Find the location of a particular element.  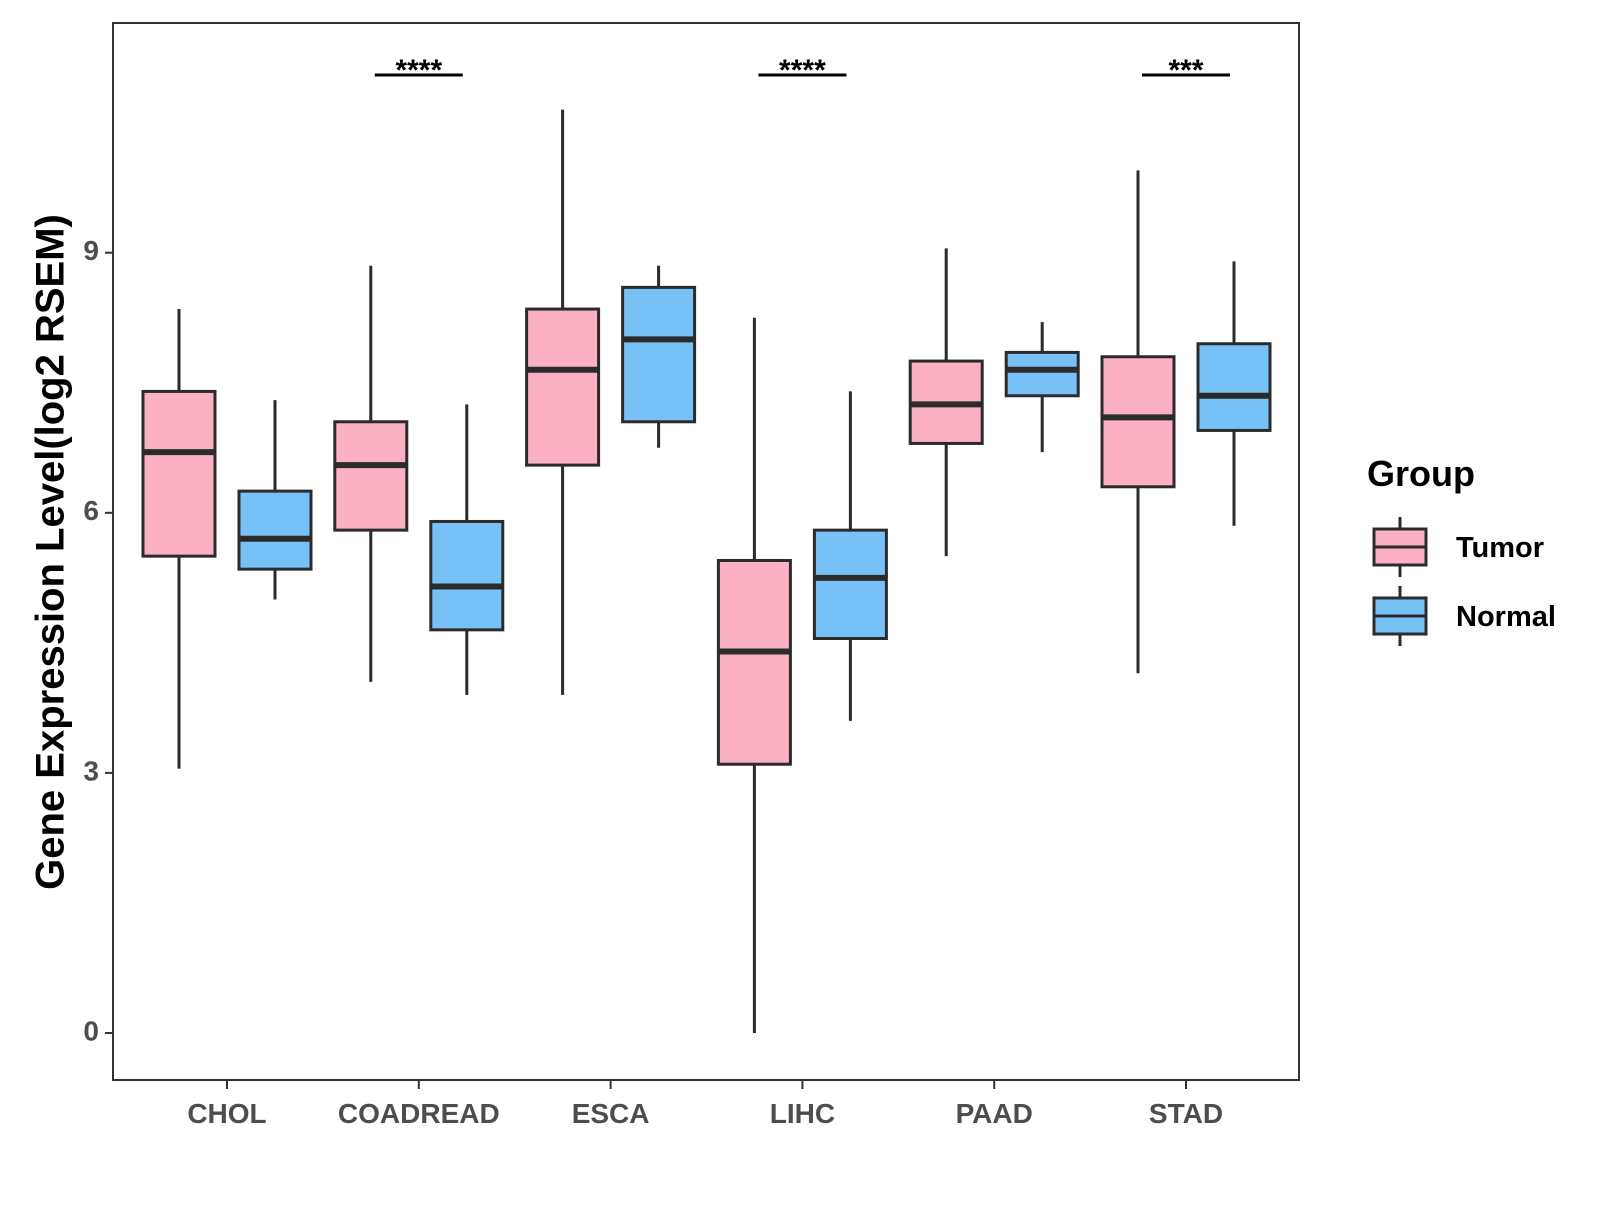

significance-label: *** is located at coordinates (1185, 70).